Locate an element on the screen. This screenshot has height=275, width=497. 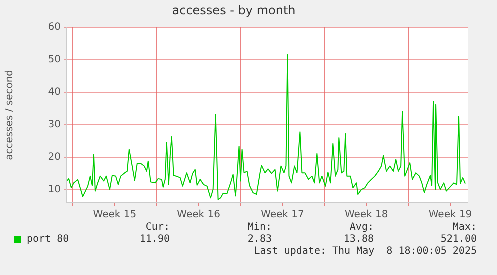
text: 13.88 is located at coordinates (359, 239).